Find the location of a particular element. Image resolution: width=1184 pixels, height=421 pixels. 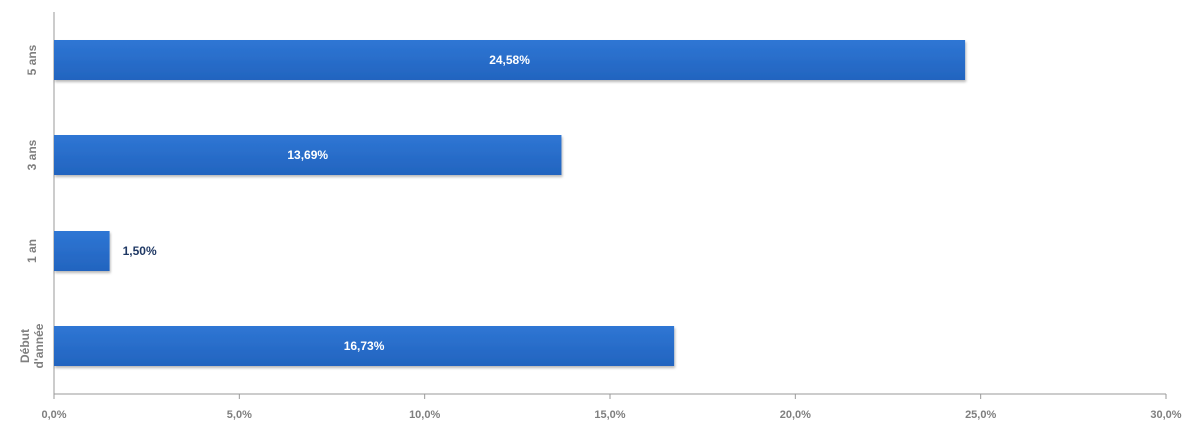

category-label-line: 1 an is located at coordinates (32, 251).